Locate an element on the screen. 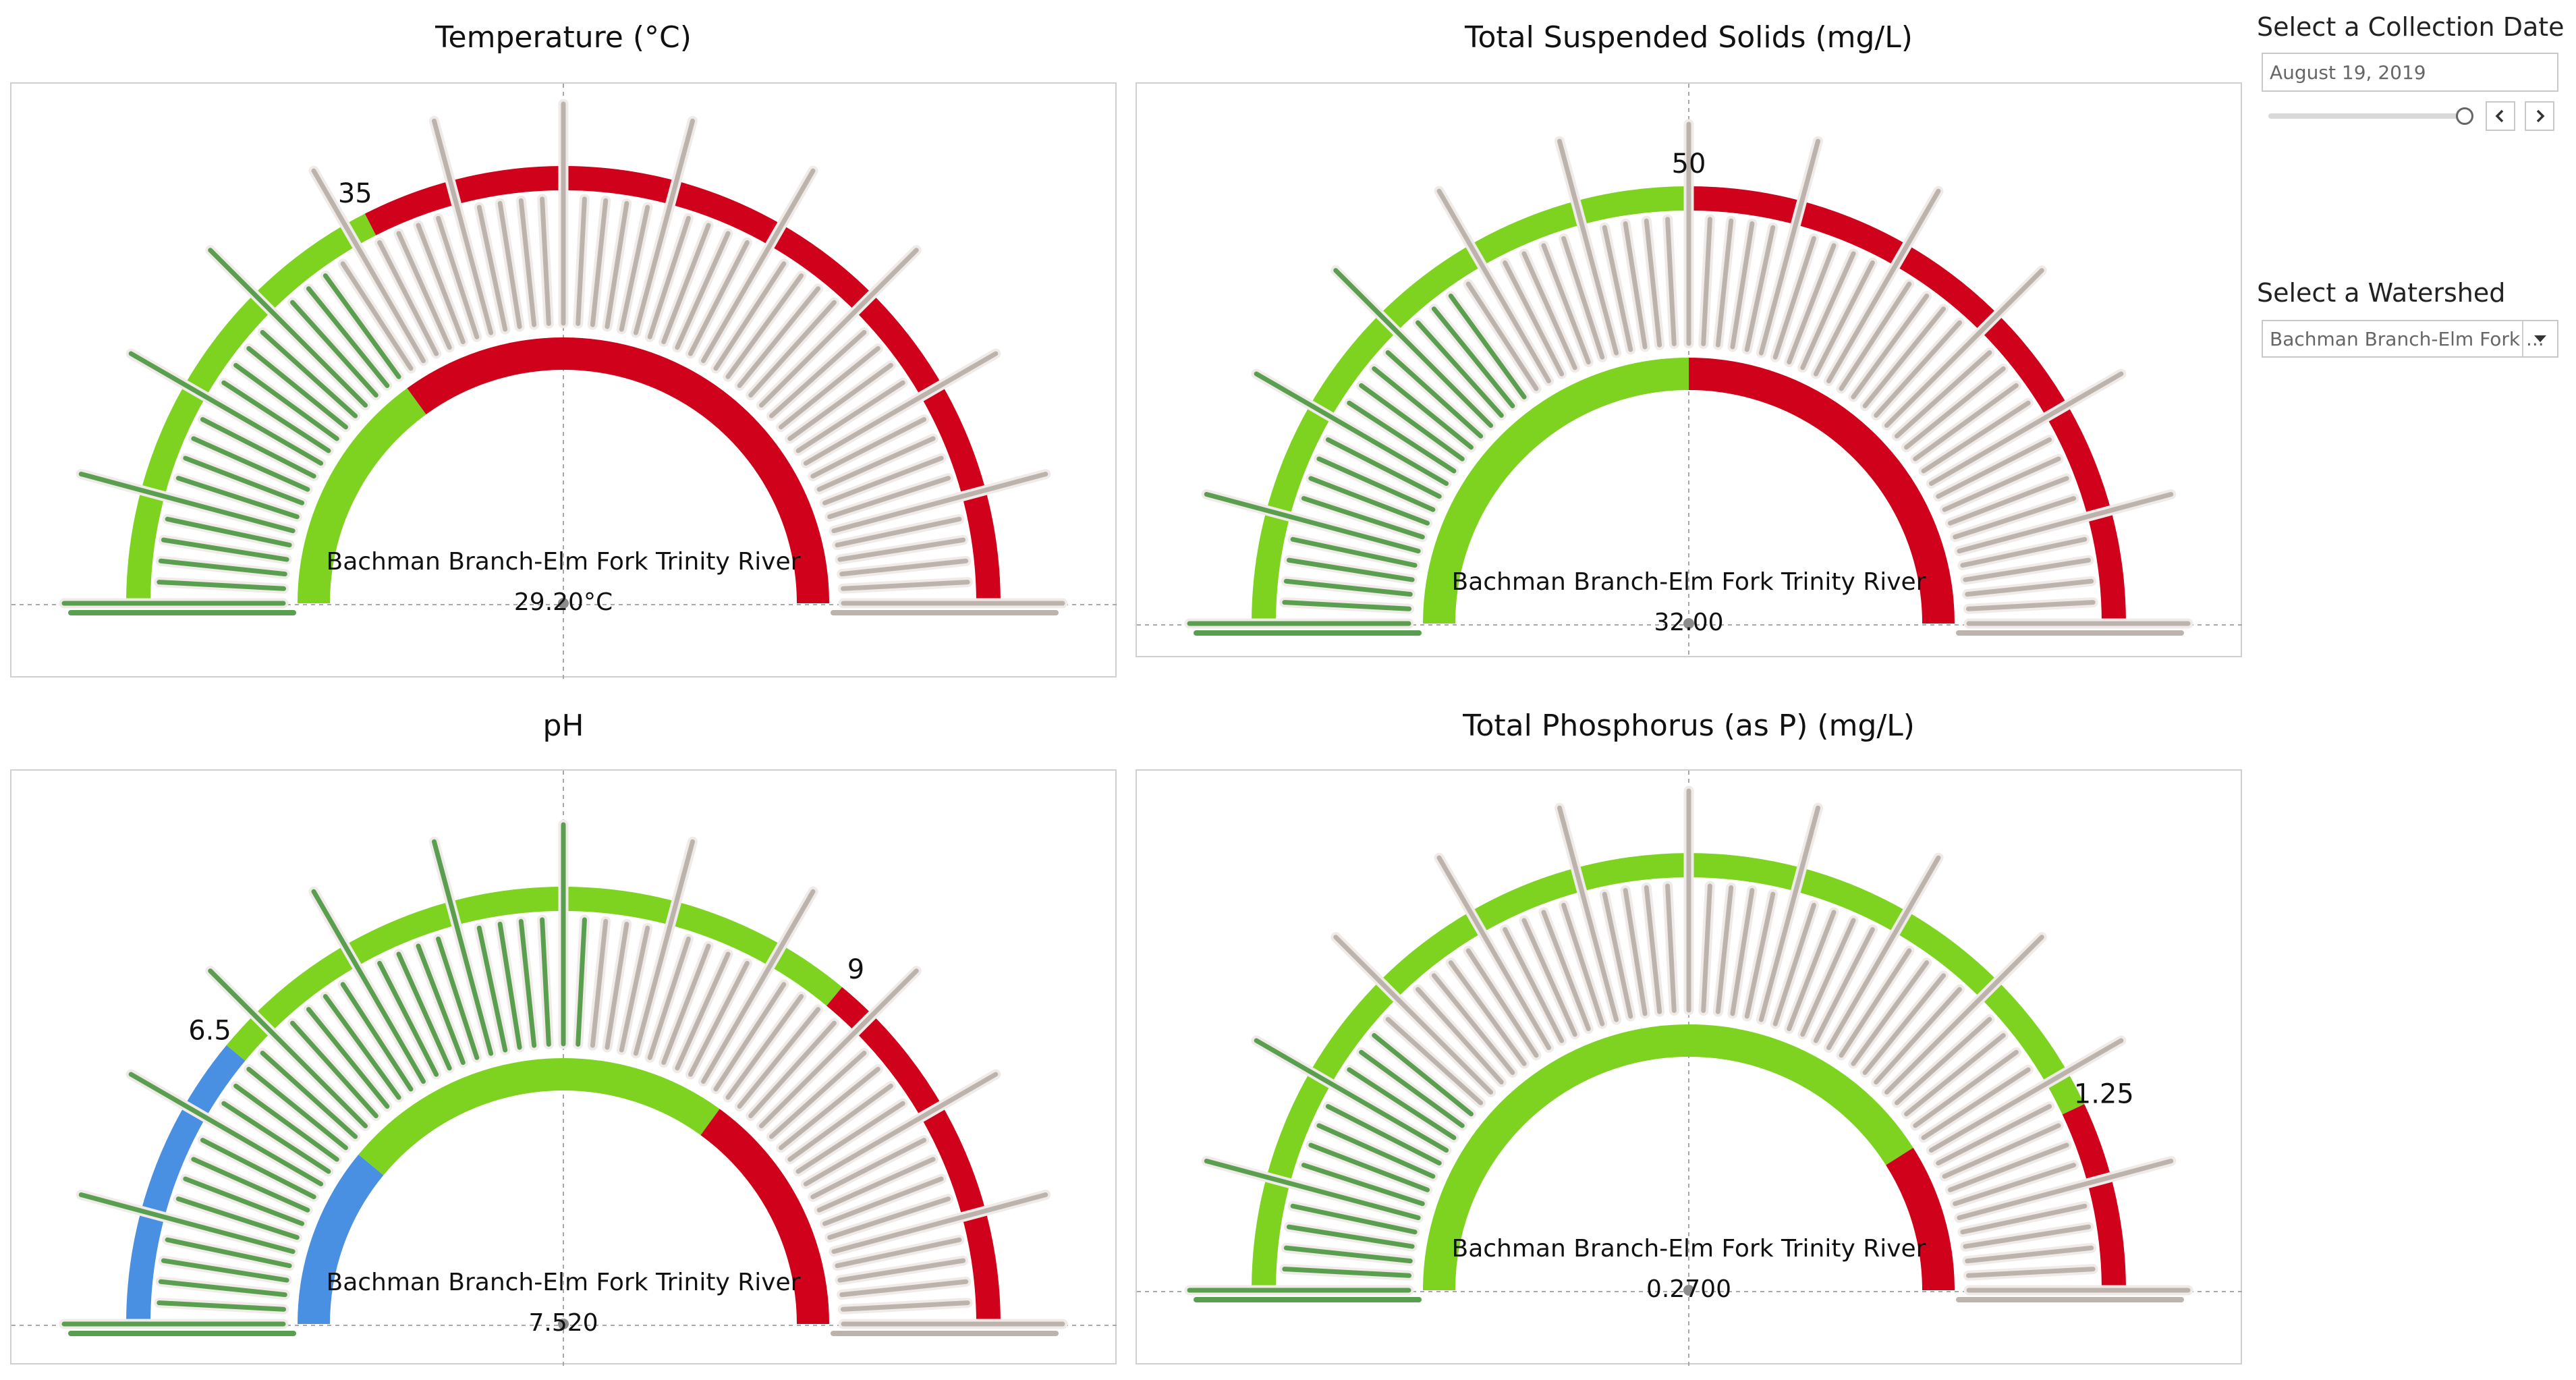 This screenshot has width=2576, height=1380. next-date-button is located at coordinates (2539, 116).